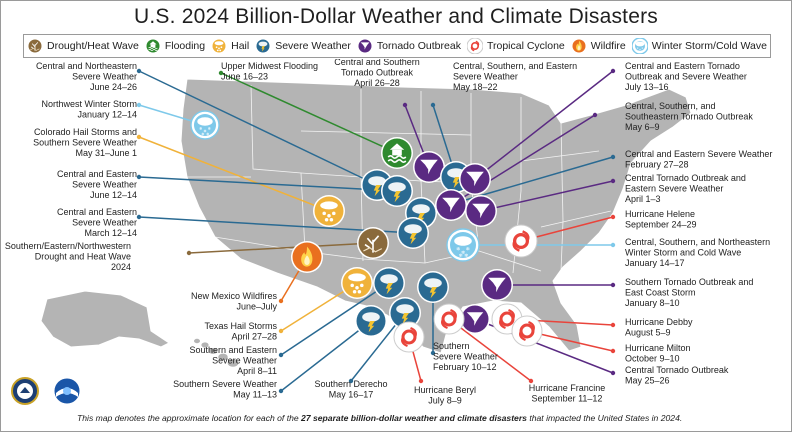 This screenshot has height=432, width=792. I want to click on event-label: Texas Hail Storms April 27–28, so click(240, 331).